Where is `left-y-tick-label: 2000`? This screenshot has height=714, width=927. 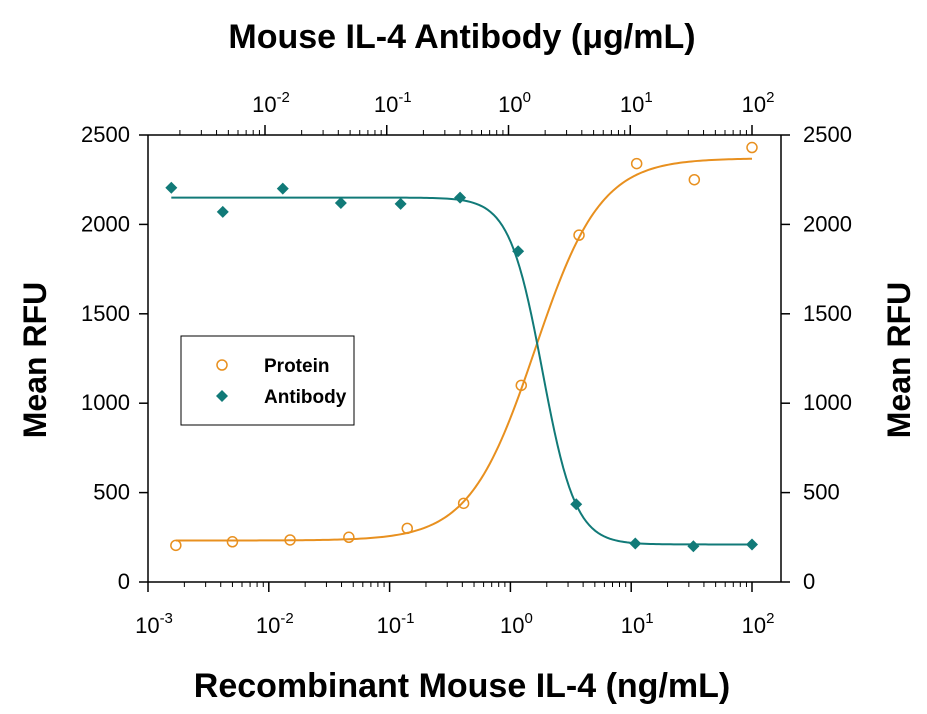
left-y-tick-label: 2000 is located at coordinates (105, 223).